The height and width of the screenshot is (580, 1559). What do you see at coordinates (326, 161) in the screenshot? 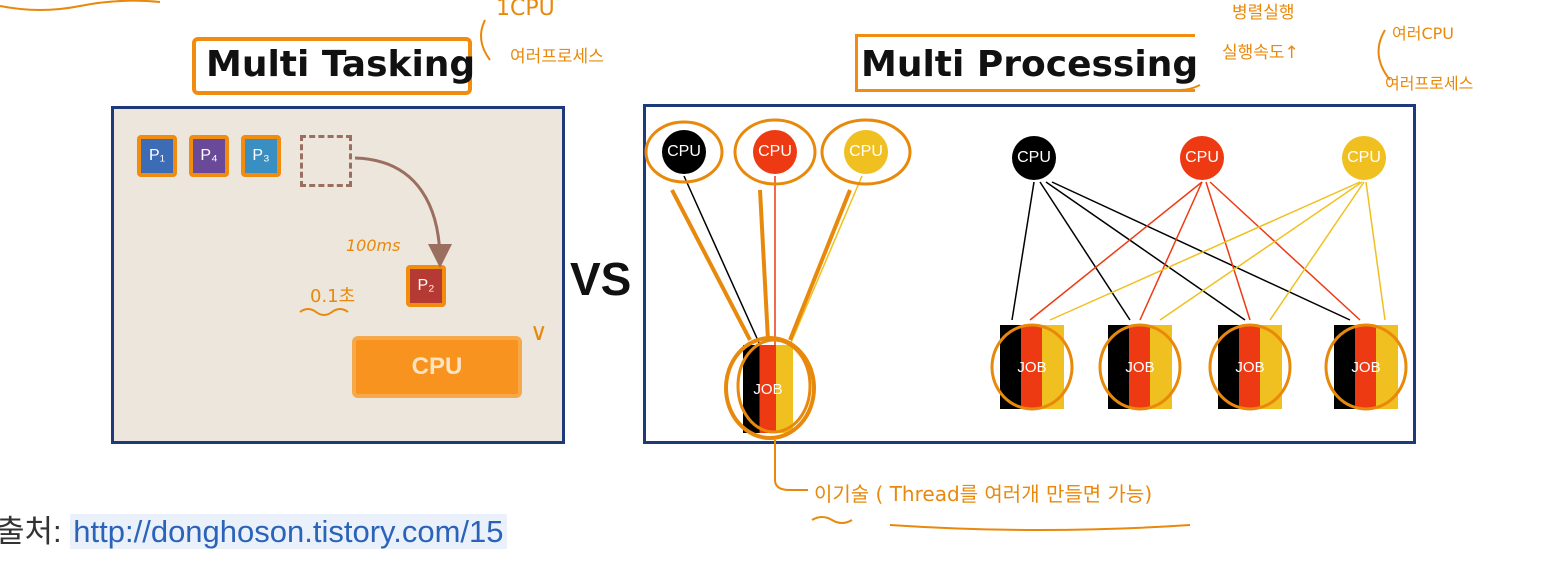
I see `empty-slot` at bounding box center [326, 161].